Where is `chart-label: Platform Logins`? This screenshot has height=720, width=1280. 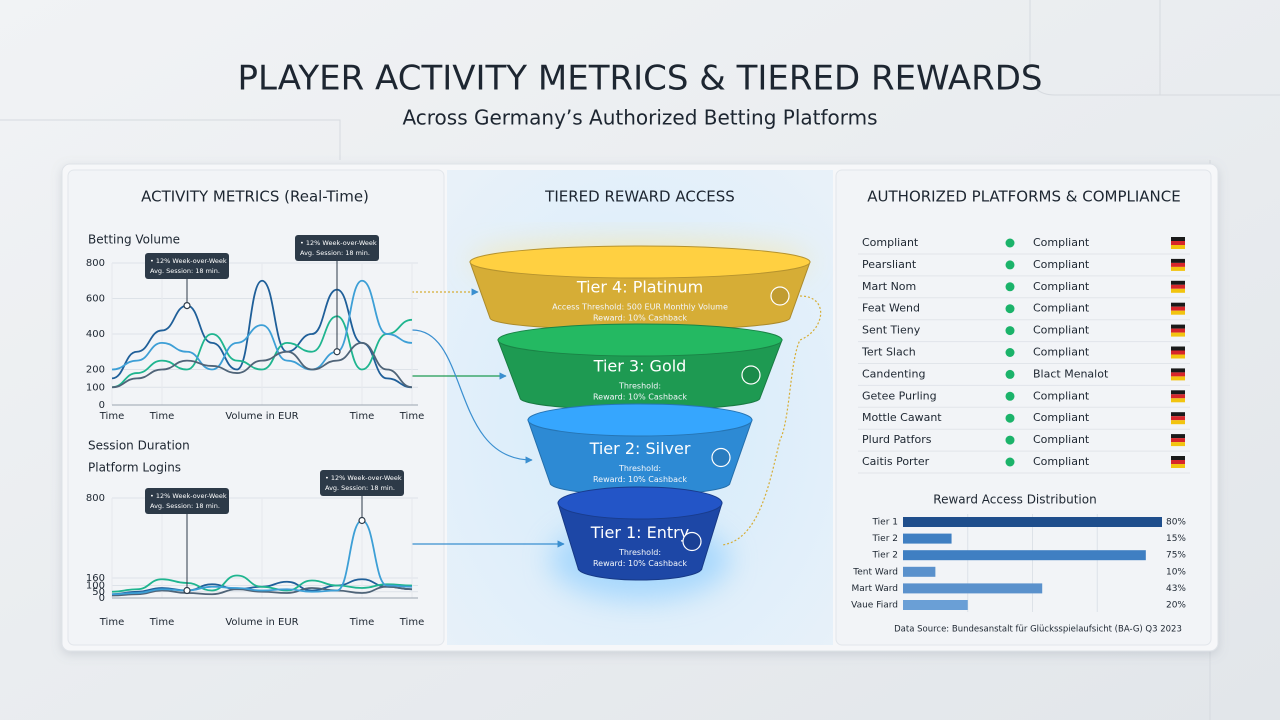 chart-label: Platform Logins is located at coordinates (134, 468).